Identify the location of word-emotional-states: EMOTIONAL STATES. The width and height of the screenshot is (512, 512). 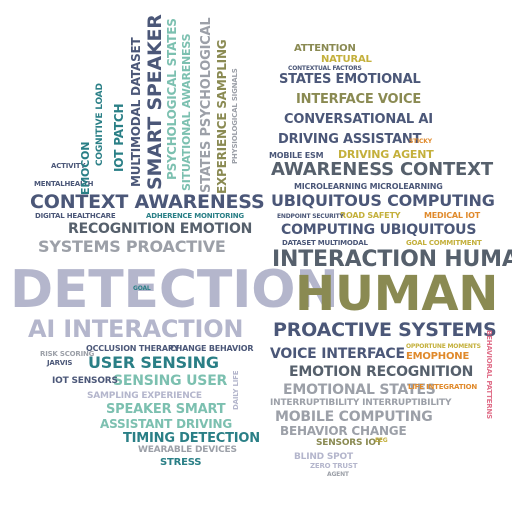
(359, 390).